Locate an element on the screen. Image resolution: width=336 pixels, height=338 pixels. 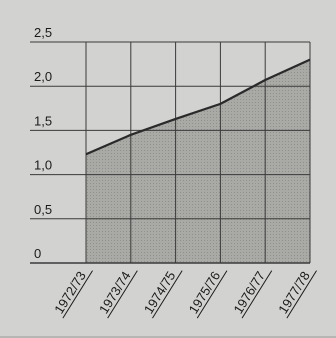
category-label-group-1: 1973/74 is located at coordinates (117, 294).